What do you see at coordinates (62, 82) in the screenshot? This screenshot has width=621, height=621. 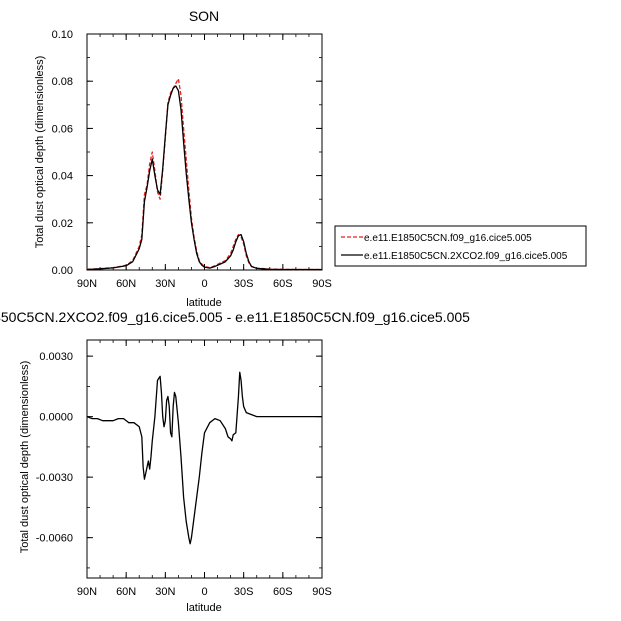 I see `y-tick-label: 0.08` at bounding box center [62, 82].